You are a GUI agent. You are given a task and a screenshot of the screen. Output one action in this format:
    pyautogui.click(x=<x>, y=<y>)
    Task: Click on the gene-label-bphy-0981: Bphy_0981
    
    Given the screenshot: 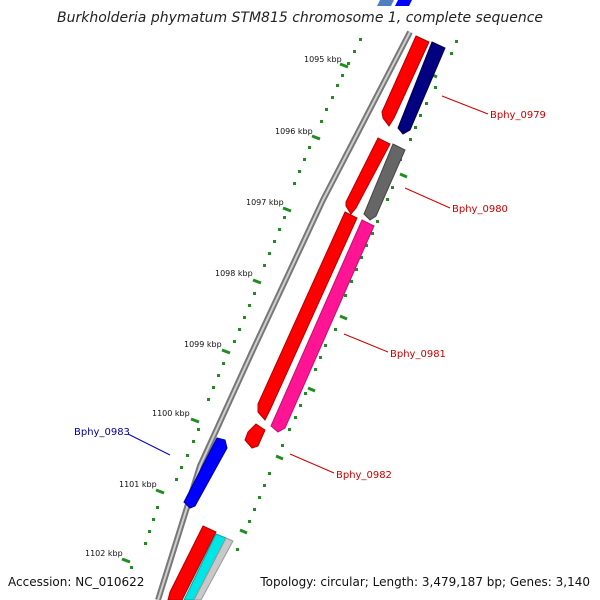 What is the action you would take?
    pyautogui.click(x=418, y=354)
    